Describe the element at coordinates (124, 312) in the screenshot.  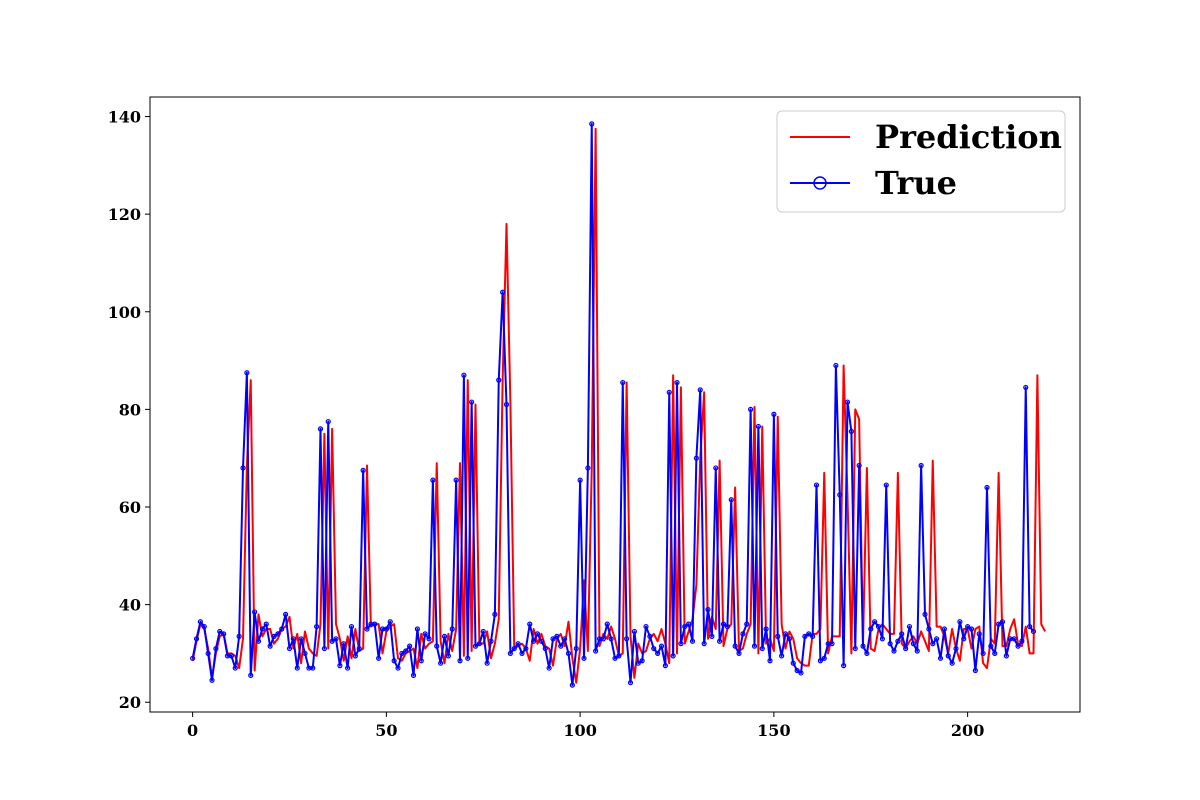
I see `y-tick-label: 100` at that location.